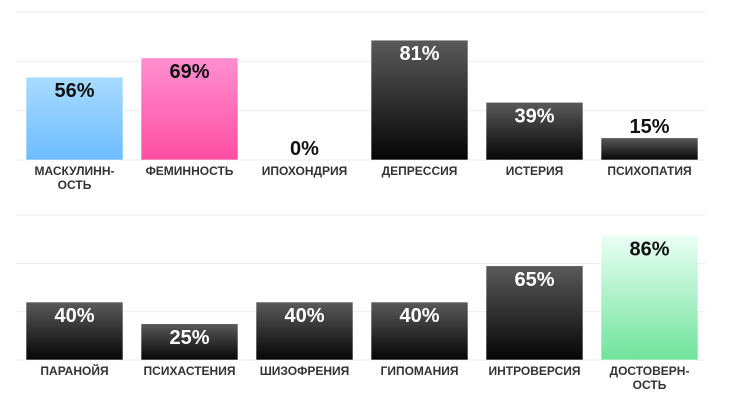 This screenshot has width=729, height=415. What do you see at coordinates (189, 72) in the screenshot?
I see `value-label: 69%` at bounding box center [189, 72].